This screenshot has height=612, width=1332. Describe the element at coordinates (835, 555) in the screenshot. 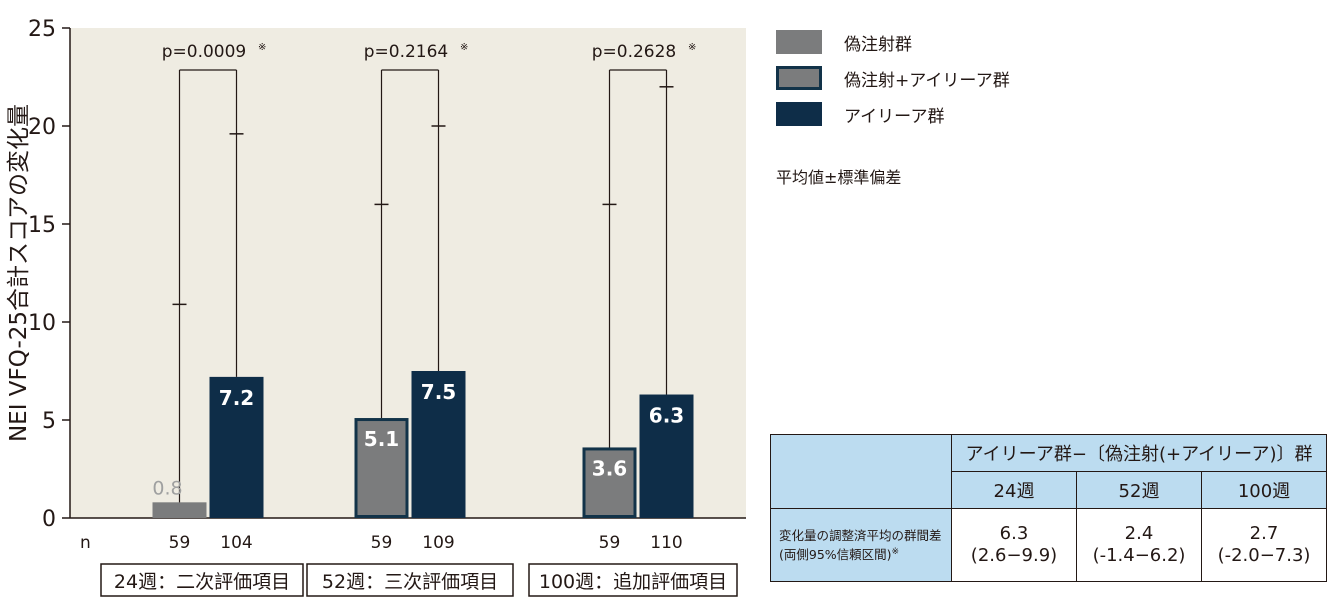

I see `row-label-line2: (両側95%信頼区間)` at that location.